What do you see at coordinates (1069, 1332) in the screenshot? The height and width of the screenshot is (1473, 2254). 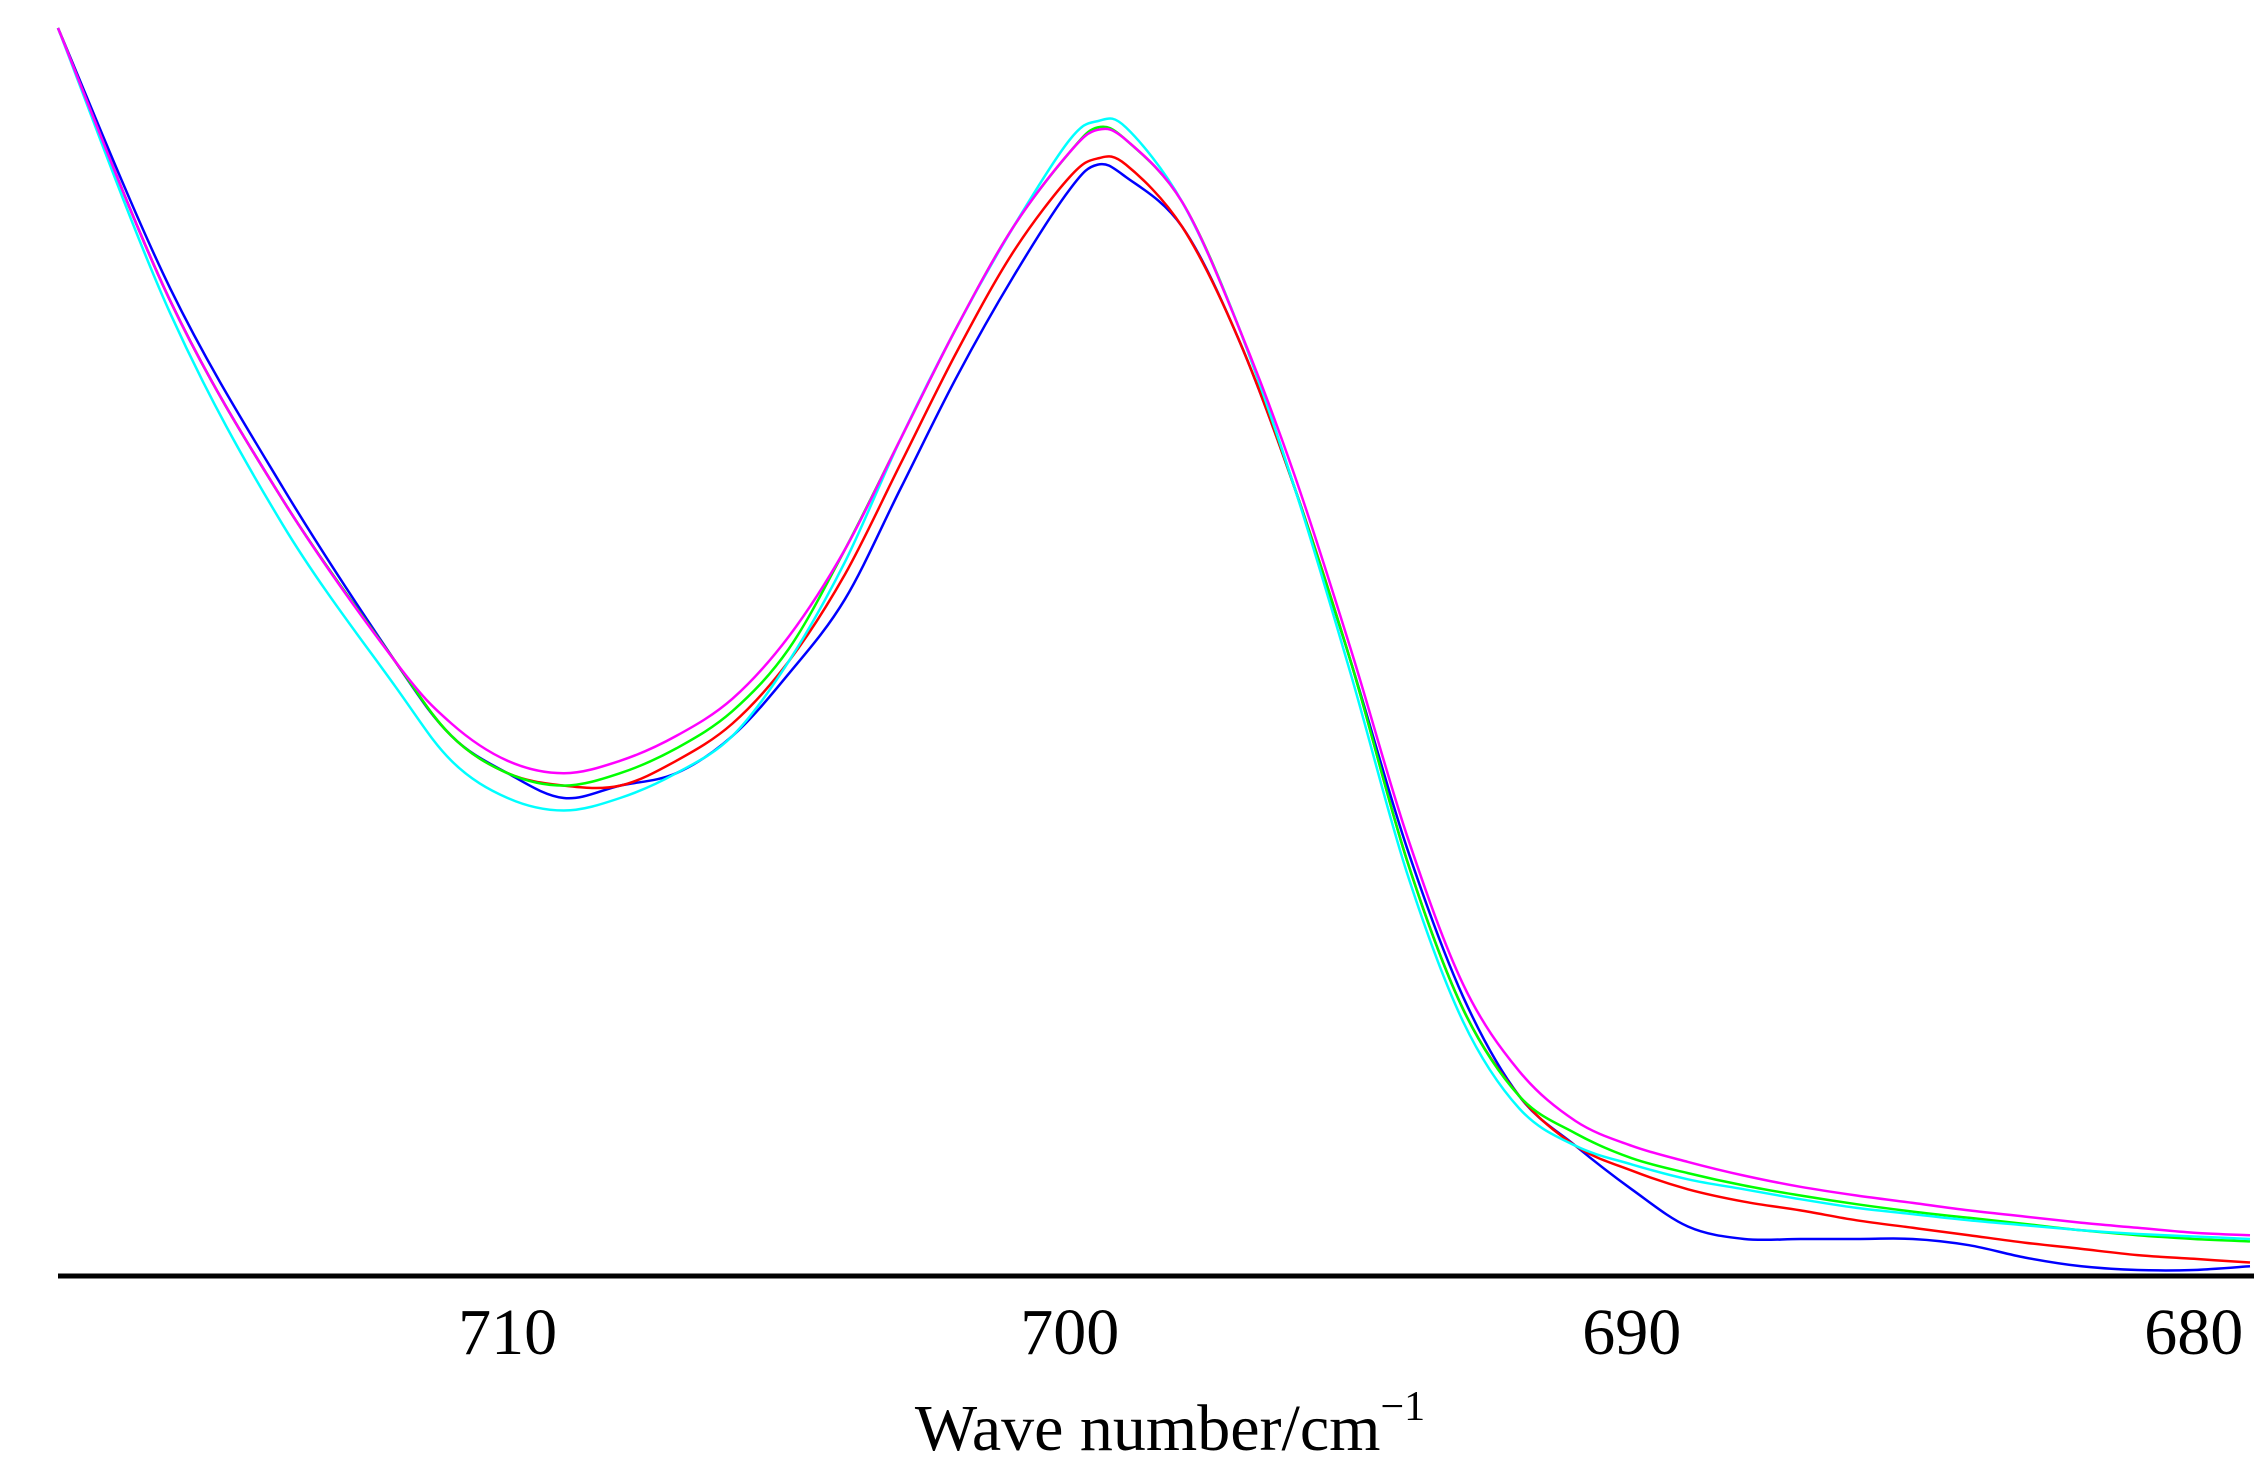 I see `x-tick-label: 700` at bounding box center [1069, 1332].